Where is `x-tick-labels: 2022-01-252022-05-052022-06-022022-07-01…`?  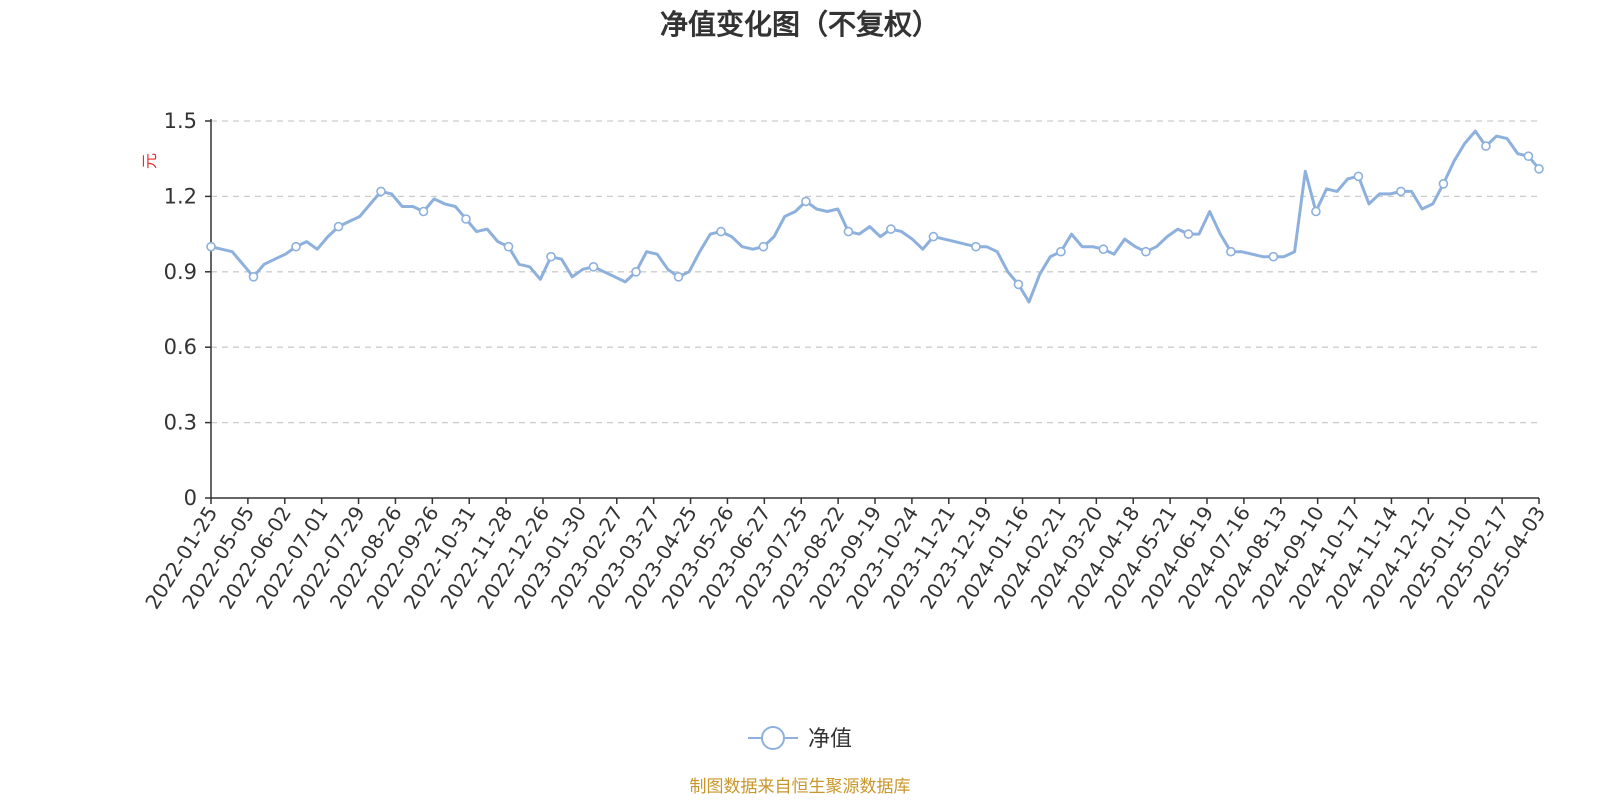
x-tick-labels: 2022-01-252022-05-052022-06-022022-07-01… is located at coordinates (845, 557).